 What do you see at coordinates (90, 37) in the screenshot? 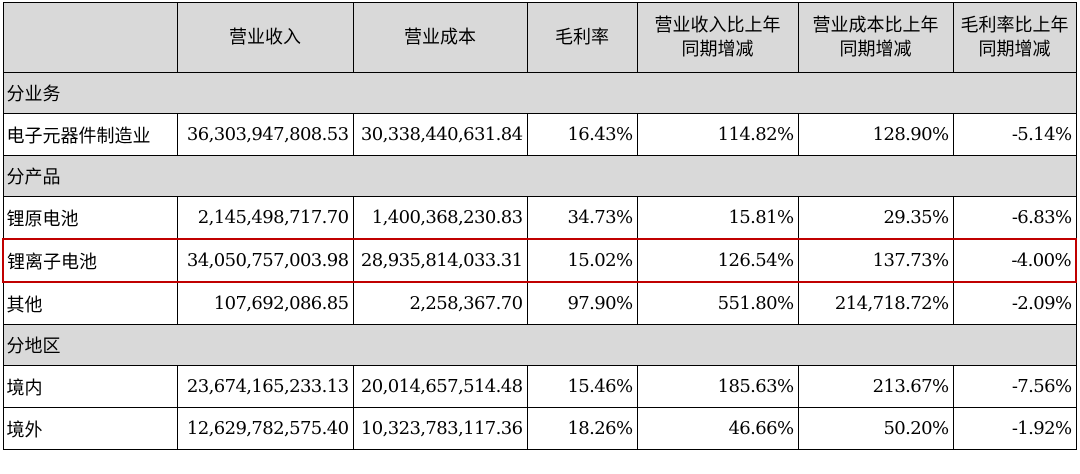
I see `header-cell-category` at bounding box center [90, 37].